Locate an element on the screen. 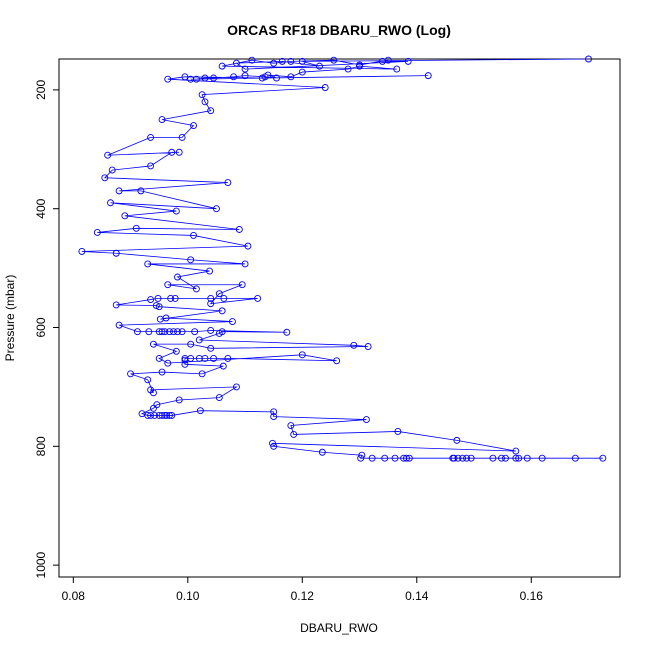  x-axis: 0.08 0.10 0.12 0.14 0.16 is located at coordinates (302, 590).